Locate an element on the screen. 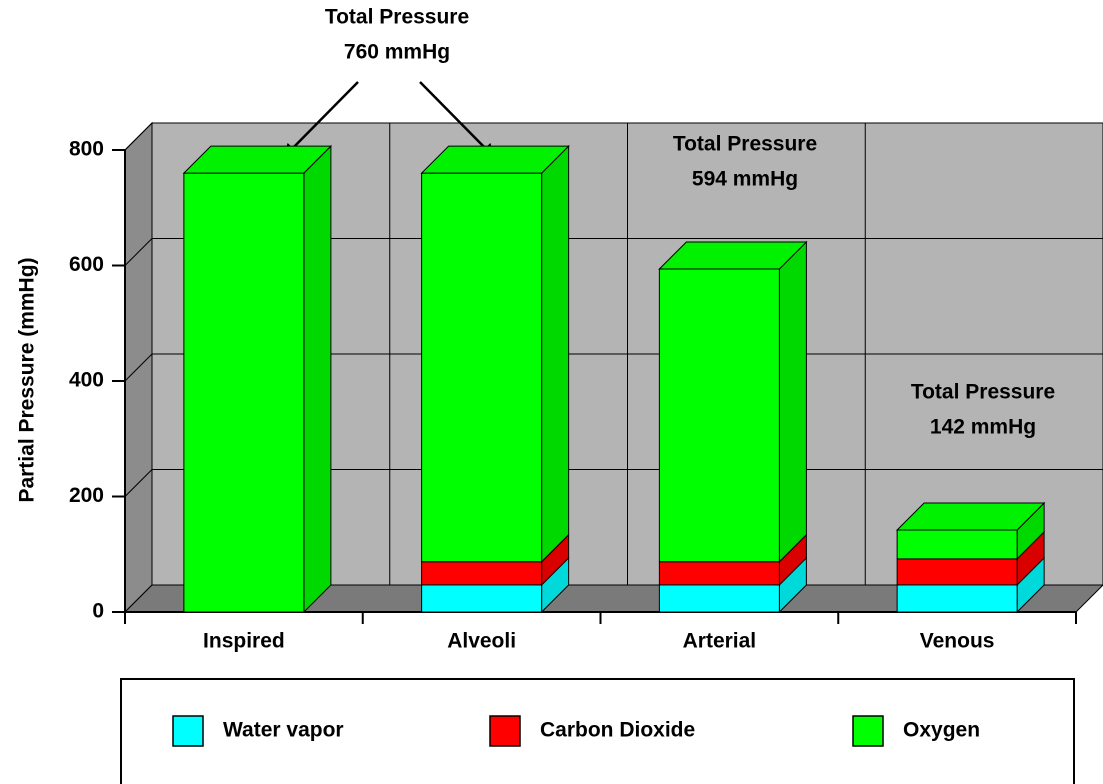 Image resolution: width=1103 pixels, height=784 pixels. annotation: 142 mmHg is located at coordinates (983, 427).